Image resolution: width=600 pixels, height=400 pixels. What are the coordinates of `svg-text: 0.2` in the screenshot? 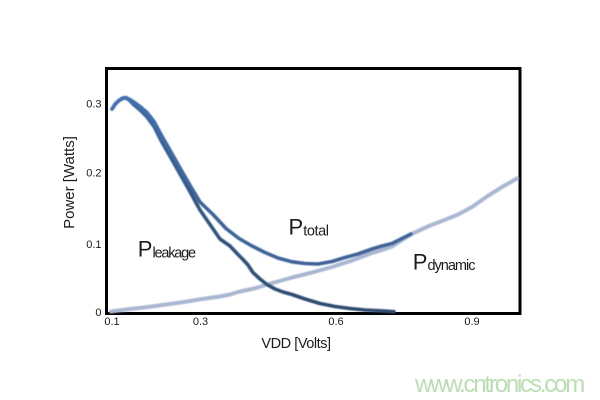 It's located at (93, 174).